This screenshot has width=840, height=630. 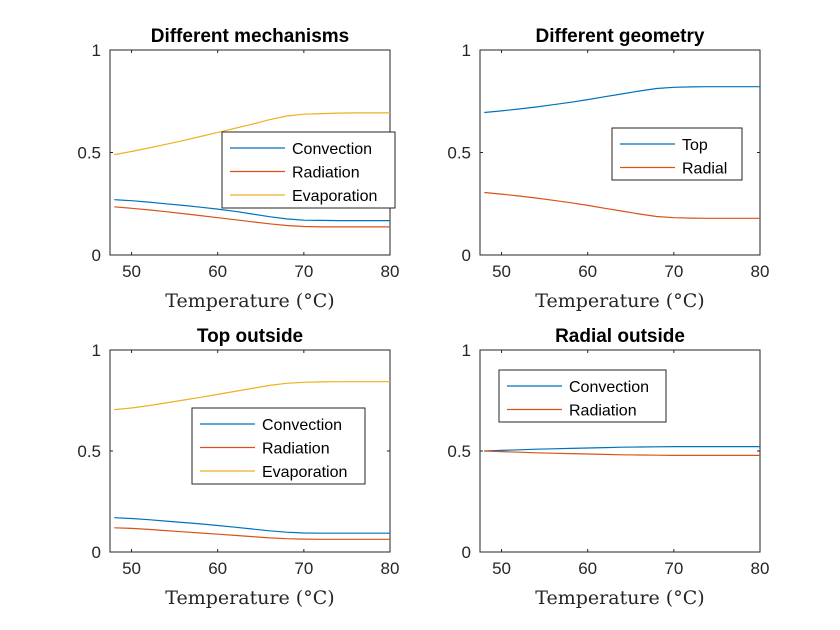 I want to click on series-line-top, so click(x=622, y=100).